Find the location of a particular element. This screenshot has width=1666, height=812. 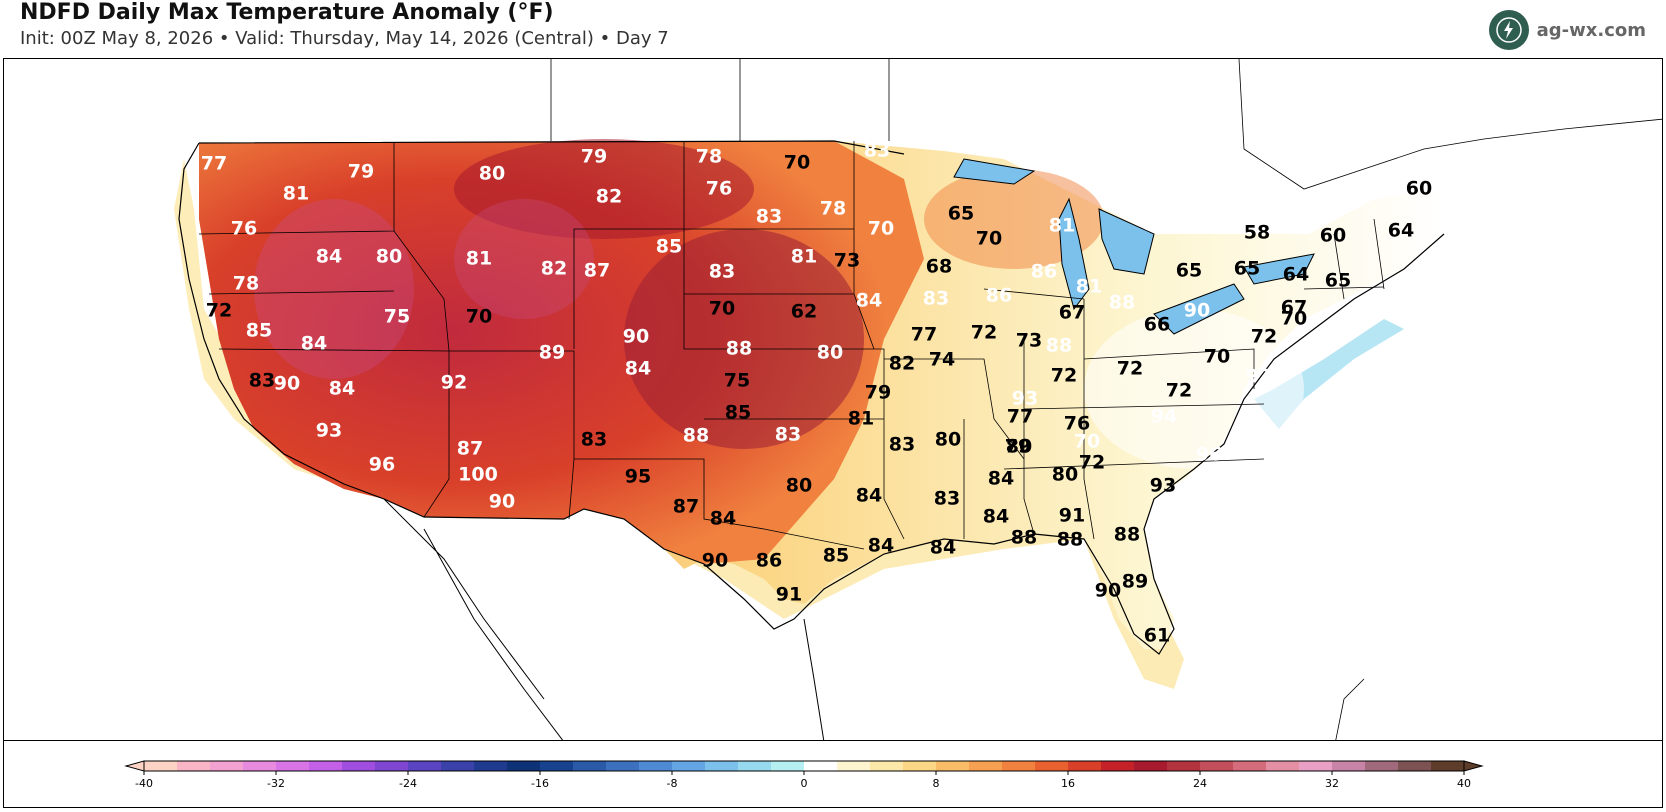

colorbar-tick-label: -32 is located at coordinates (276, 783).